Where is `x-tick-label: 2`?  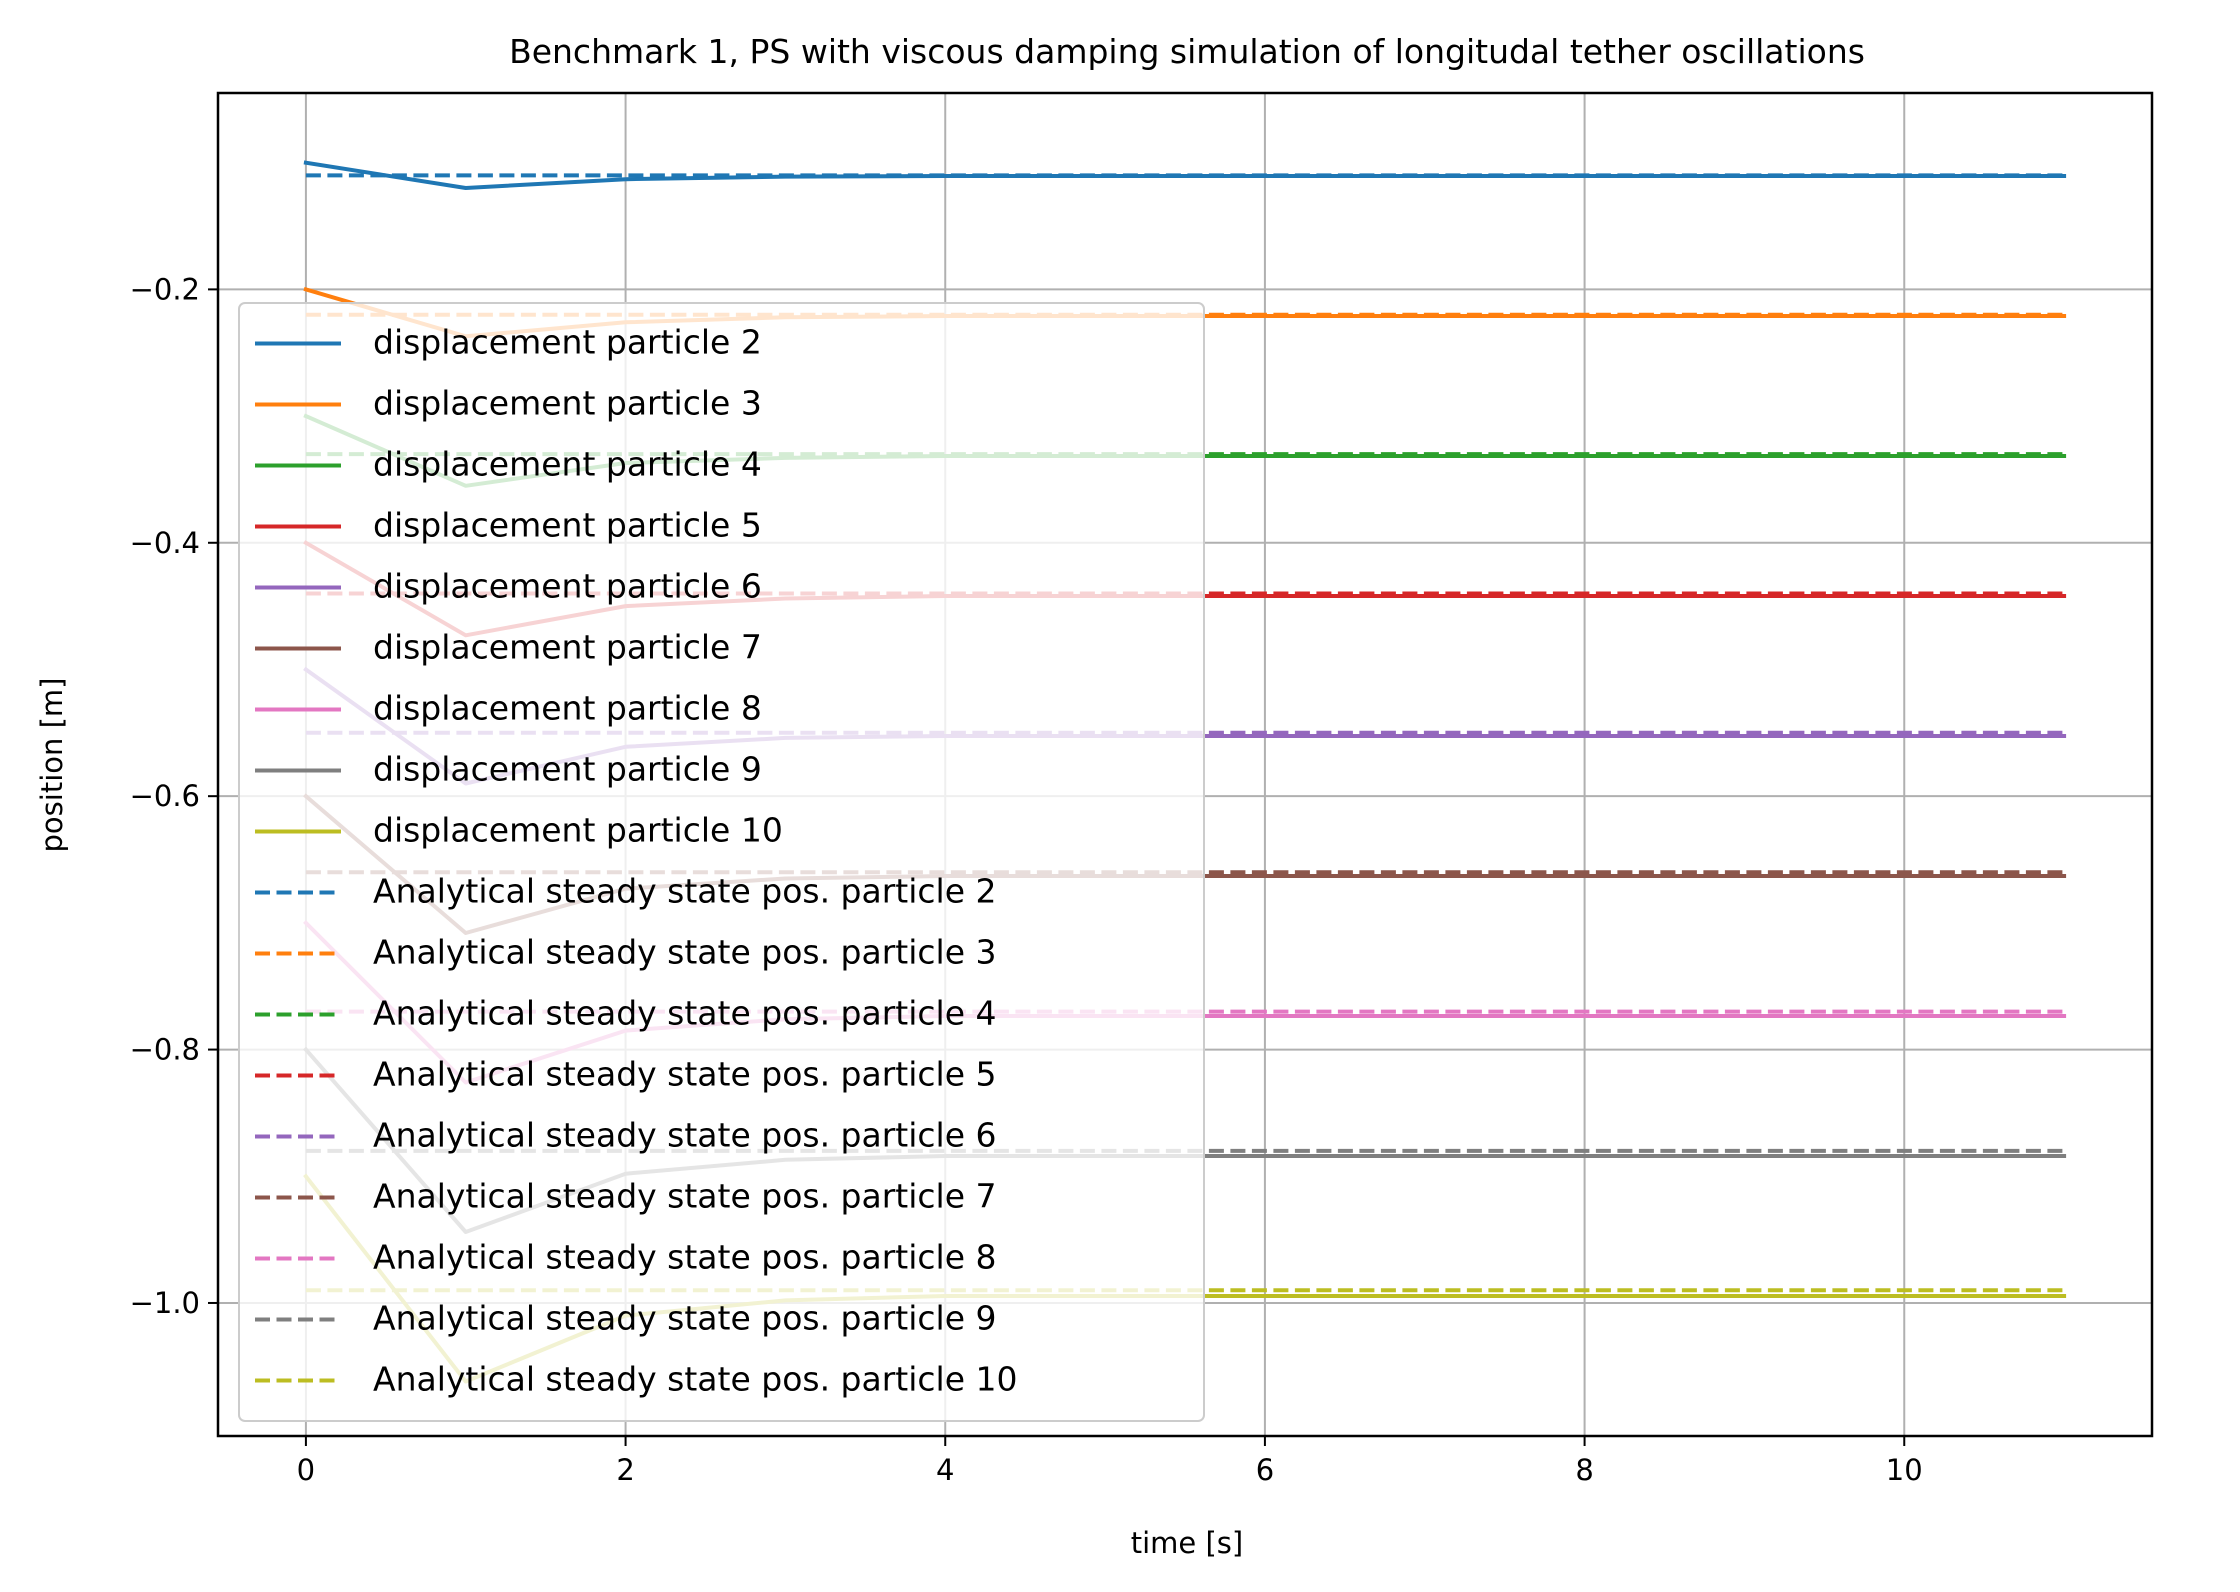
x-tick-label: 2 is located at coordinates (625, 1470).